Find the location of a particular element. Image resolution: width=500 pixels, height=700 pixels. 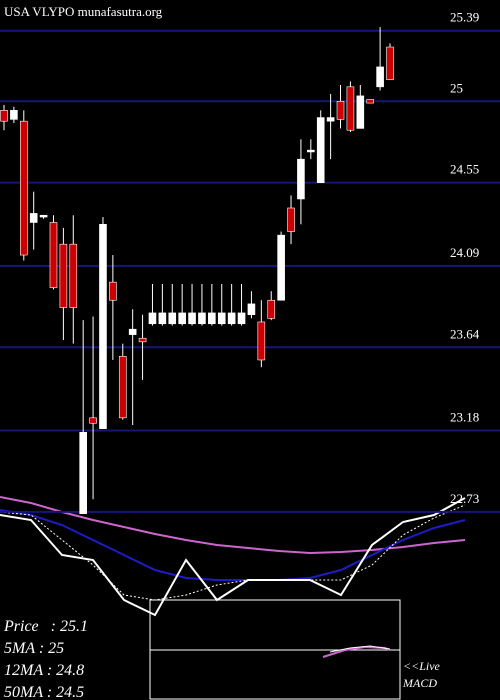

y-tick-label: 25 is located at coordinates (456, 87).